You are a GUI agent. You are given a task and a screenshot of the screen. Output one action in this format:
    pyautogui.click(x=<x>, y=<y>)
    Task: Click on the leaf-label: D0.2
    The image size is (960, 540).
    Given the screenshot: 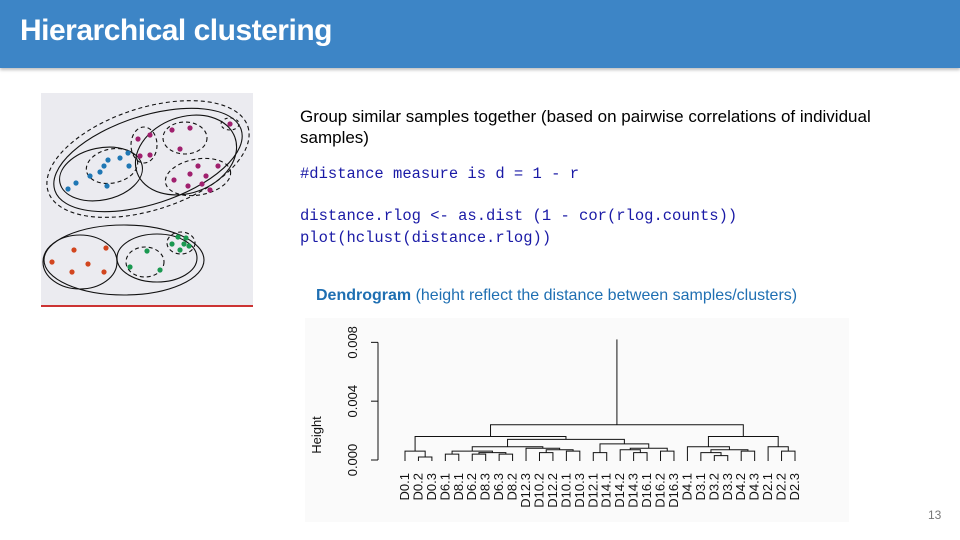 What is the action you would take?
    pyautogui.click(x=417, y=486)
    